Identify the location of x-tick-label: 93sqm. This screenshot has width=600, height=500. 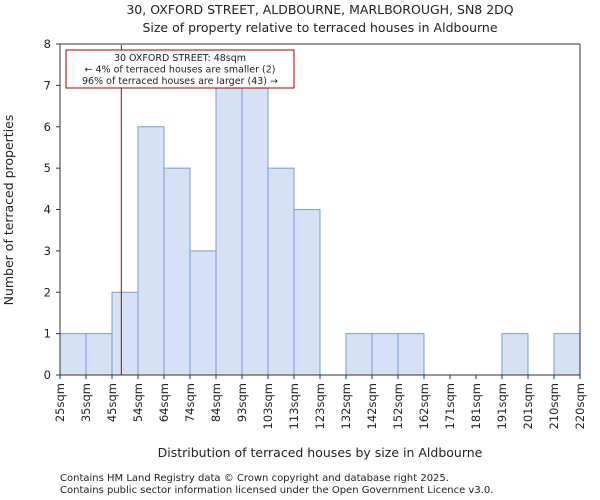
(242, 402).